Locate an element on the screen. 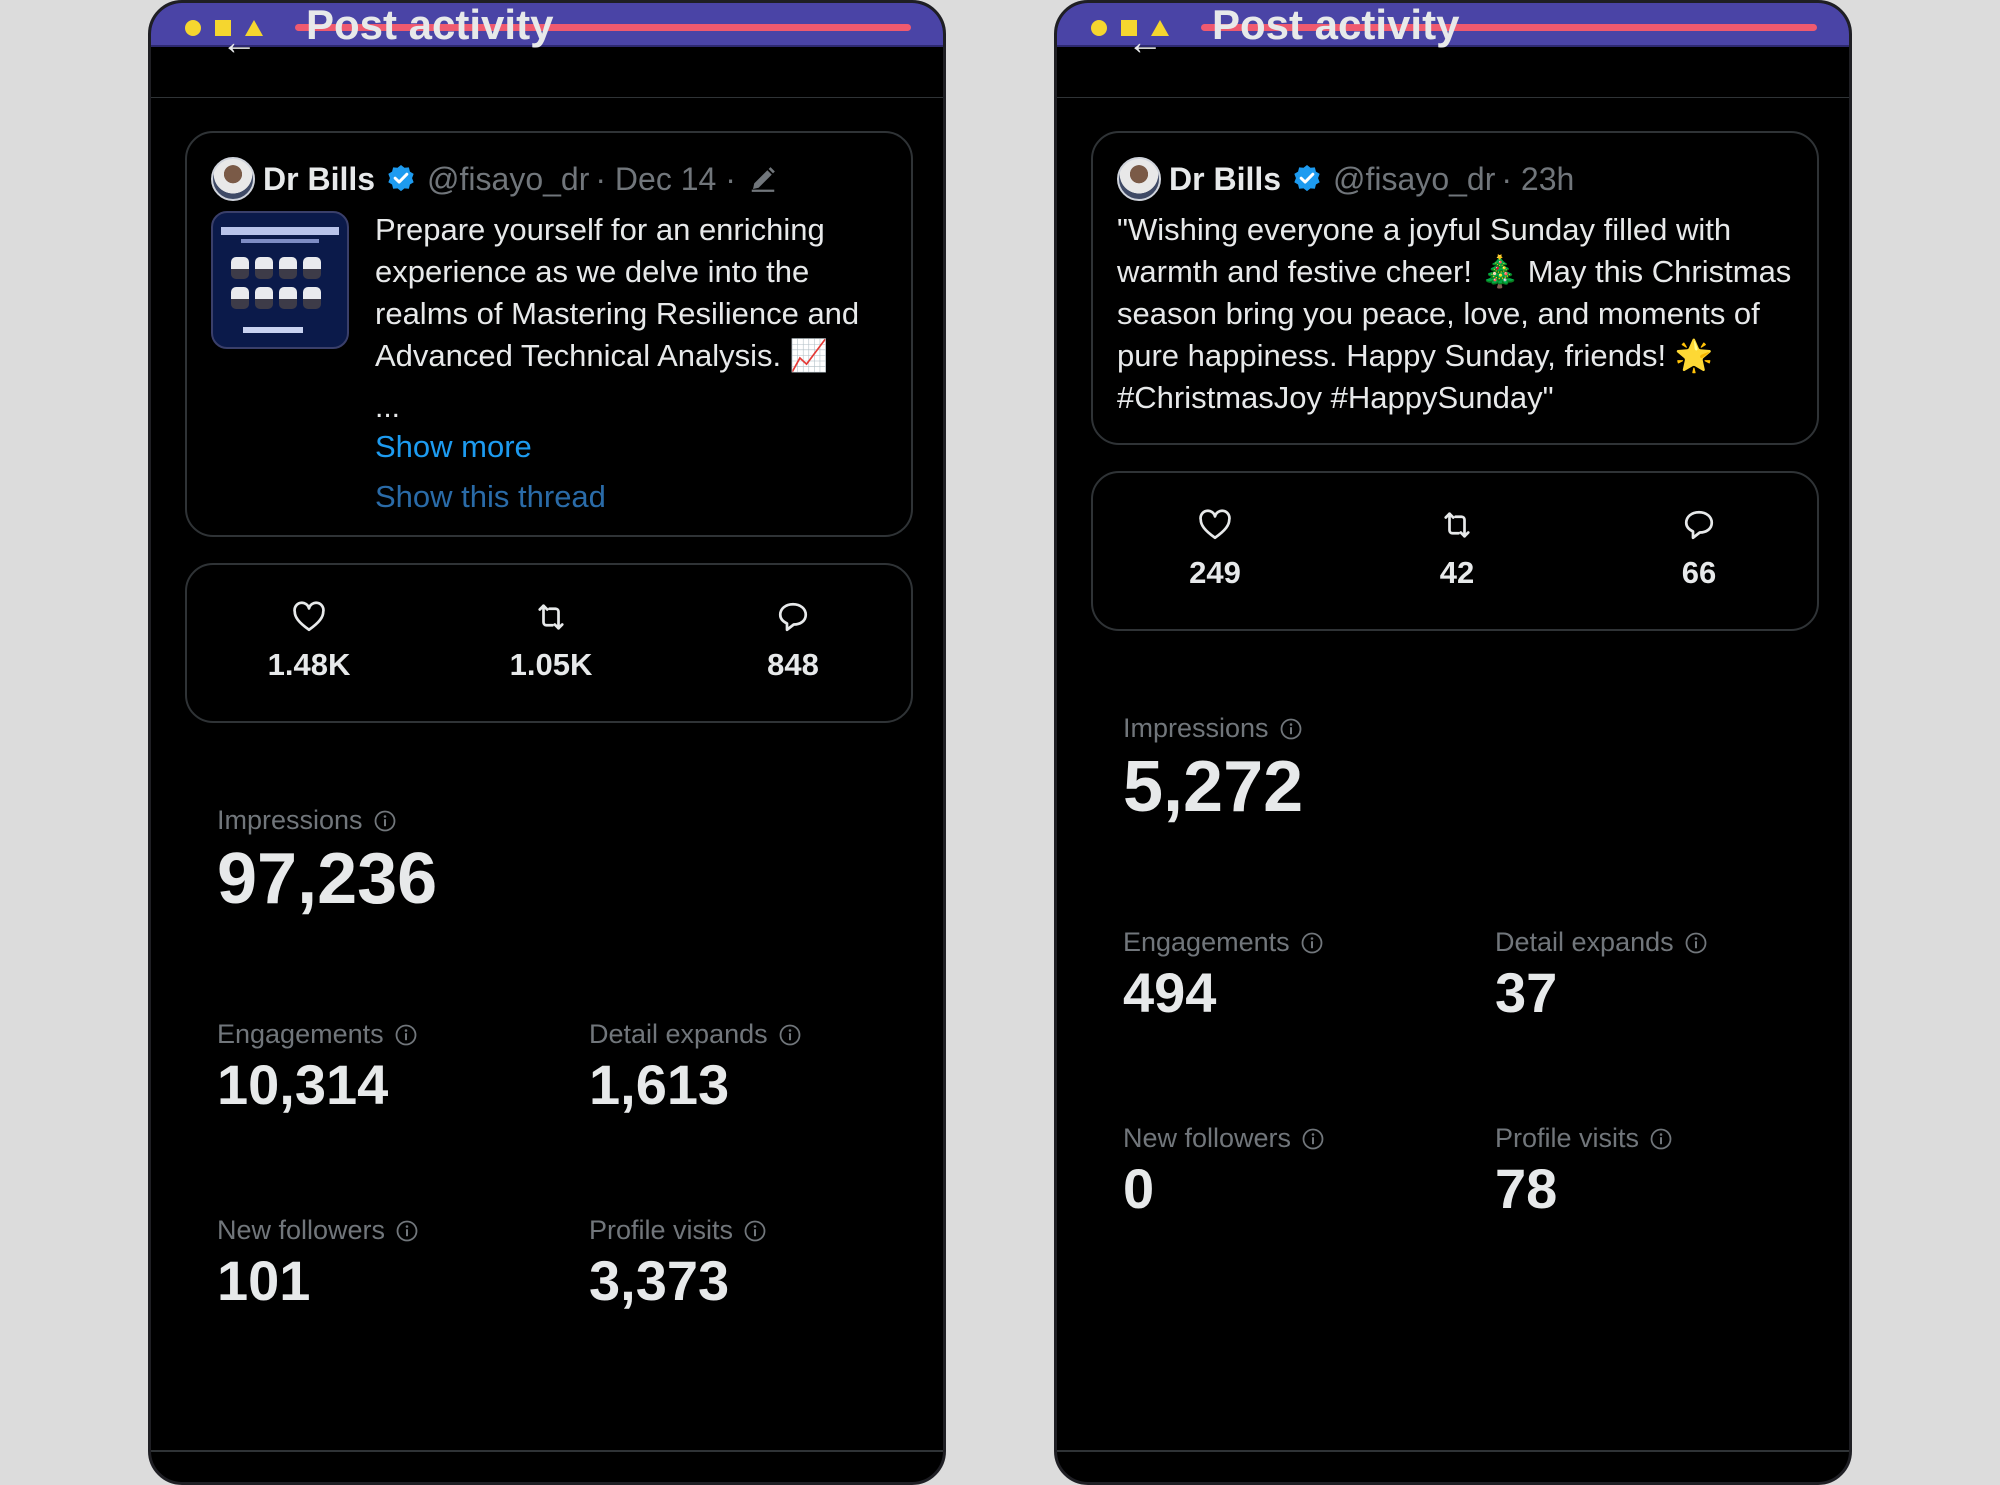  engagement-stats-card: 1.48K 1.05K 848 is located at coordinates (549, 643).